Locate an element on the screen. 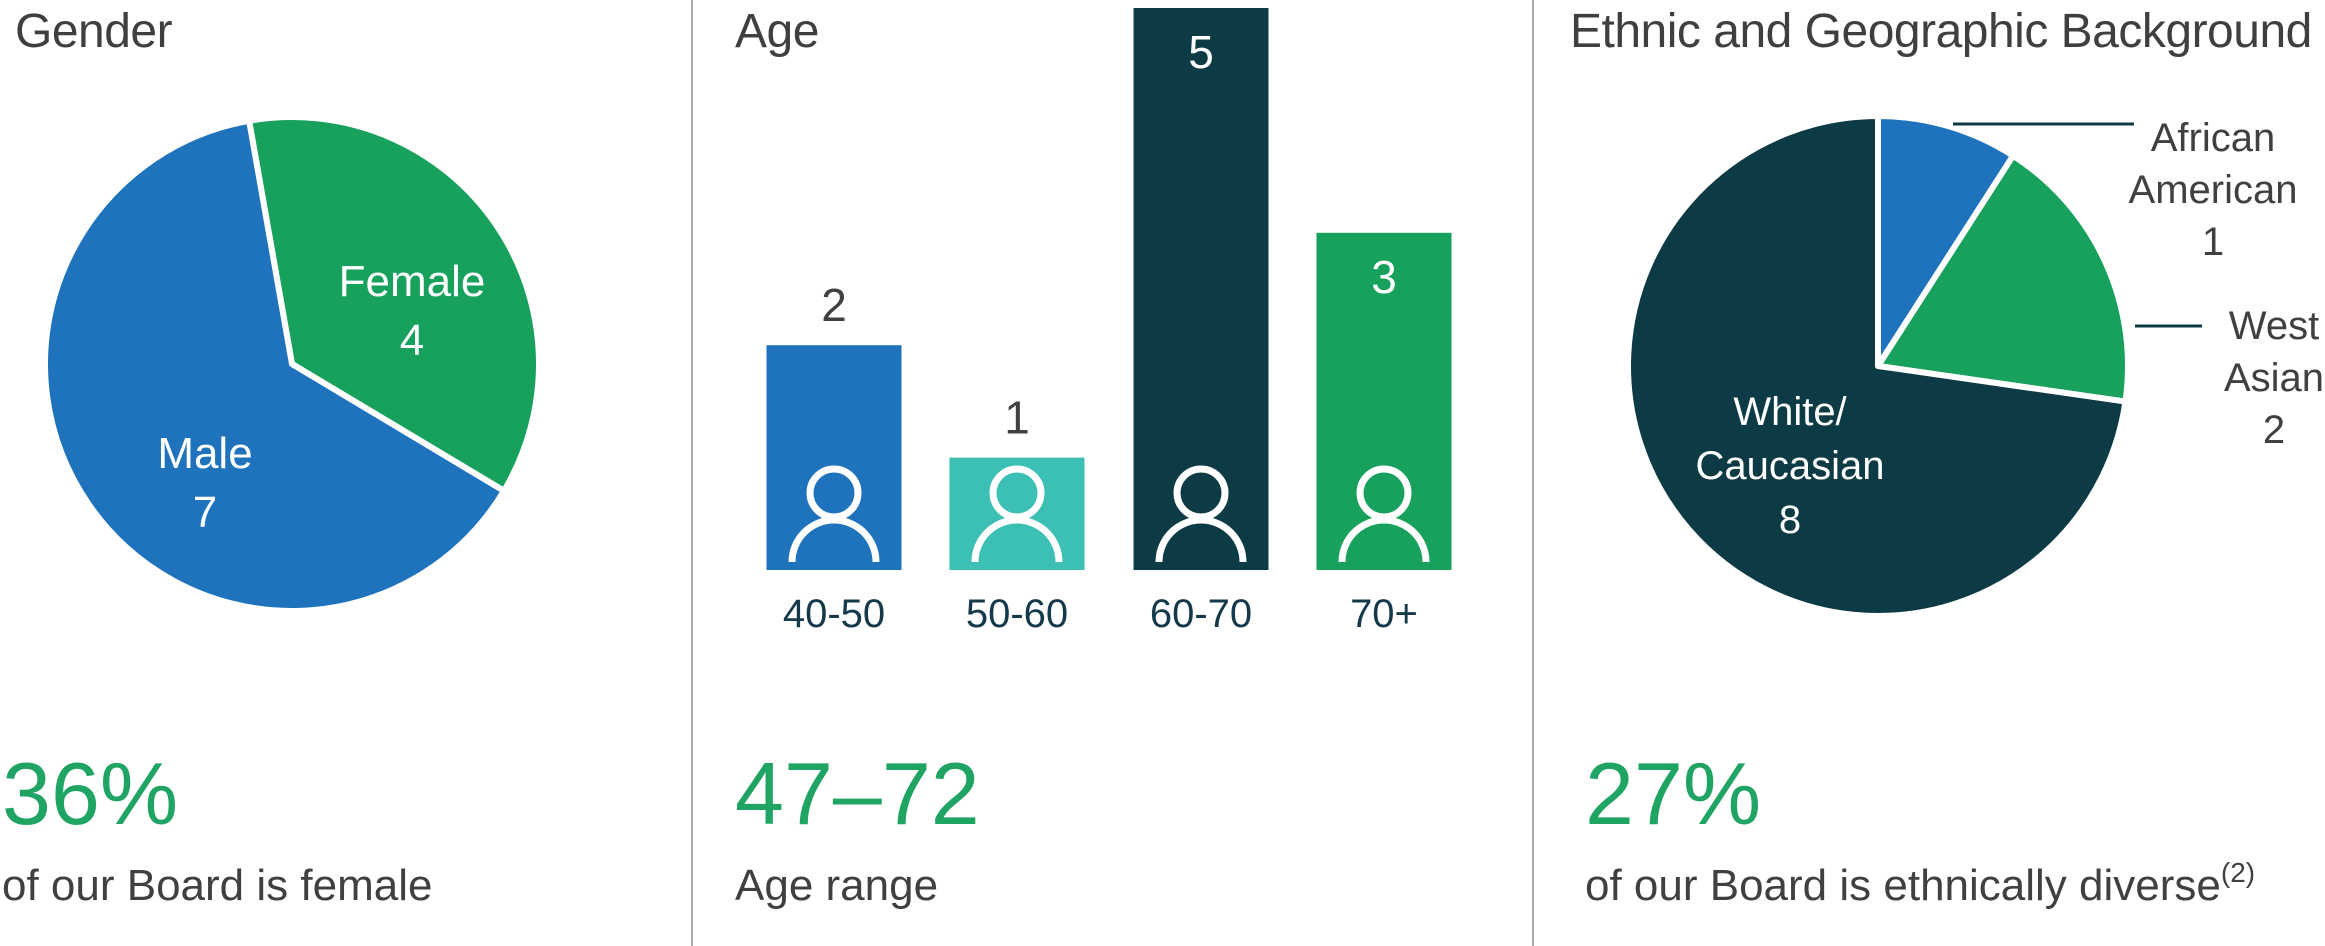  pie-slice-african-american is located at coordinates (1946, 241).